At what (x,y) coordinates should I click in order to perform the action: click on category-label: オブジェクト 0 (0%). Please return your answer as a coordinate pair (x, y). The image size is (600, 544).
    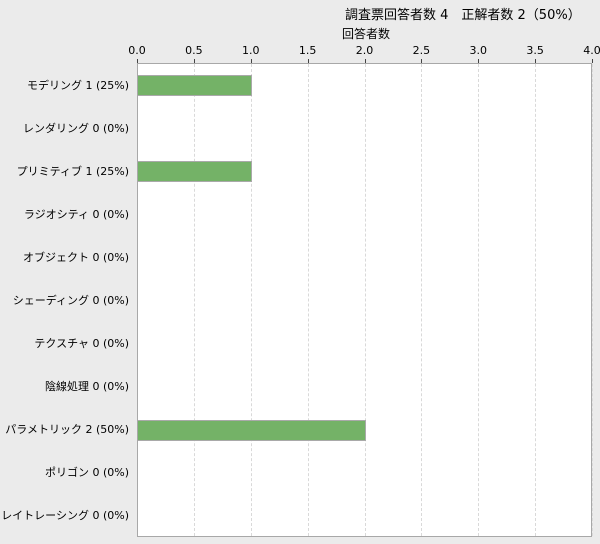
    Looking at the image, I should click on (75, 257).